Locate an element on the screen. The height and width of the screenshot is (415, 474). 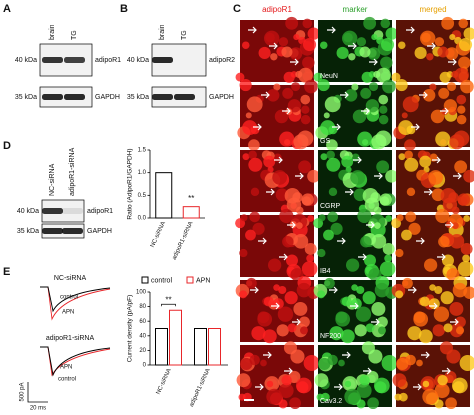
row-label: Cav3.2 is located at coordinates (331, 401).